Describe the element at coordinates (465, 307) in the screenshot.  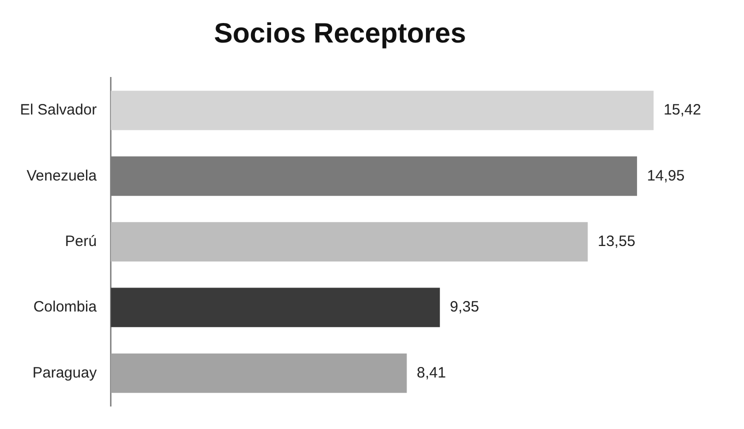
I see `data-label: 9,35` at that location.